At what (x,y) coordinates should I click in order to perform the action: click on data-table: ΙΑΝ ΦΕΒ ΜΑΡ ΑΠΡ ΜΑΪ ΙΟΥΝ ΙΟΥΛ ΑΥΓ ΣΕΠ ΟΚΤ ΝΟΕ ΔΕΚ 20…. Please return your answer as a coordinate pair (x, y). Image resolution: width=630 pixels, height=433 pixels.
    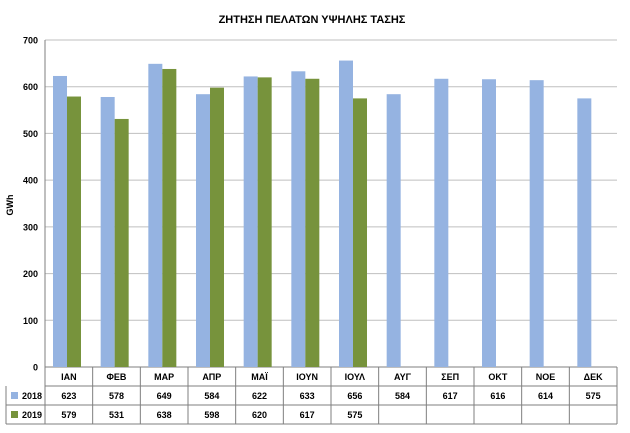
    Looking at the image, I should click on (311, 396).